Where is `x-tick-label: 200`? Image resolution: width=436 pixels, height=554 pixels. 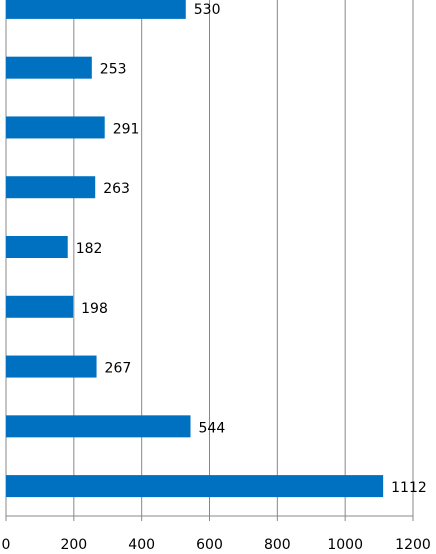 x-tick-label: 200 is located at coordinates (73, 545).